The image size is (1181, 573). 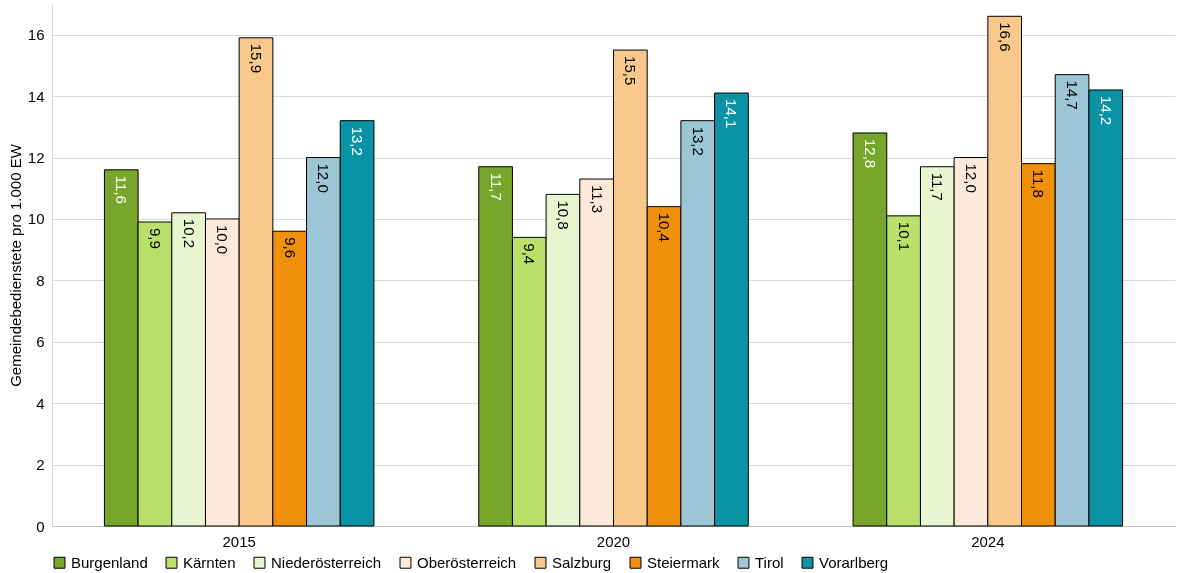 What do you see at coordinates (665, 227) in the screenshot?
I see `data-label: 10,4` at bounding box center [665, 227].